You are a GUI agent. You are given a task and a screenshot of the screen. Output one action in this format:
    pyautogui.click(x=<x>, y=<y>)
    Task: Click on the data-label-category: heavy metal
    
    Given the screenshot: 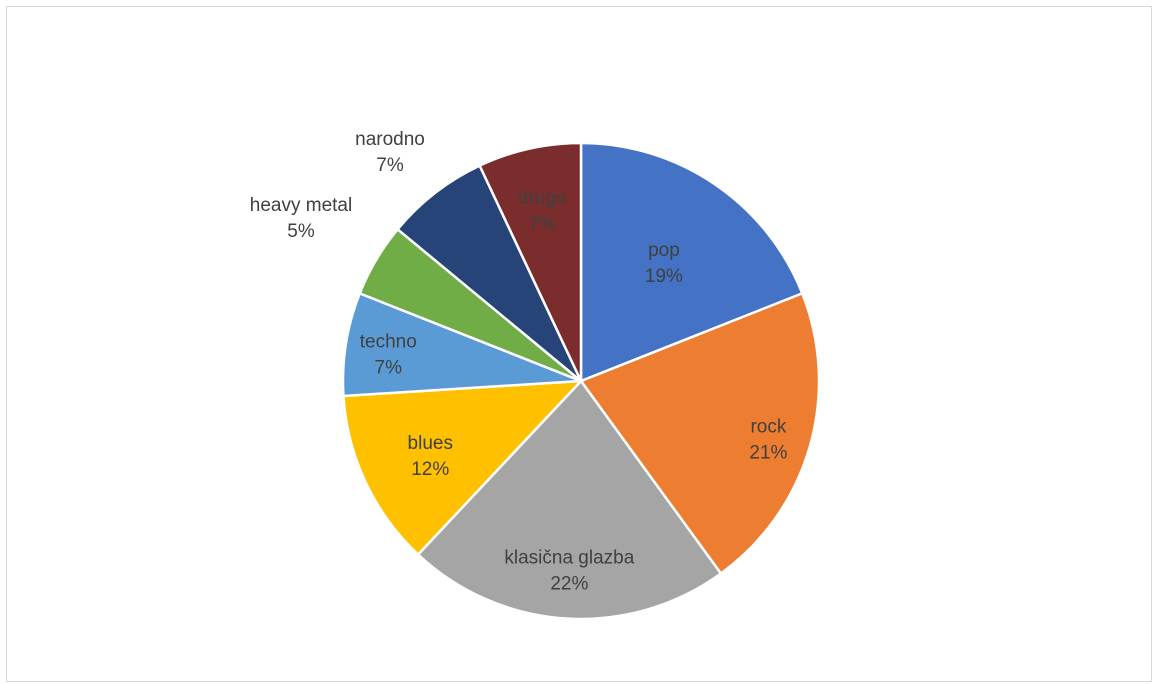 What is the action you would take?
    pyautogui.click(x=301, y=205)
    